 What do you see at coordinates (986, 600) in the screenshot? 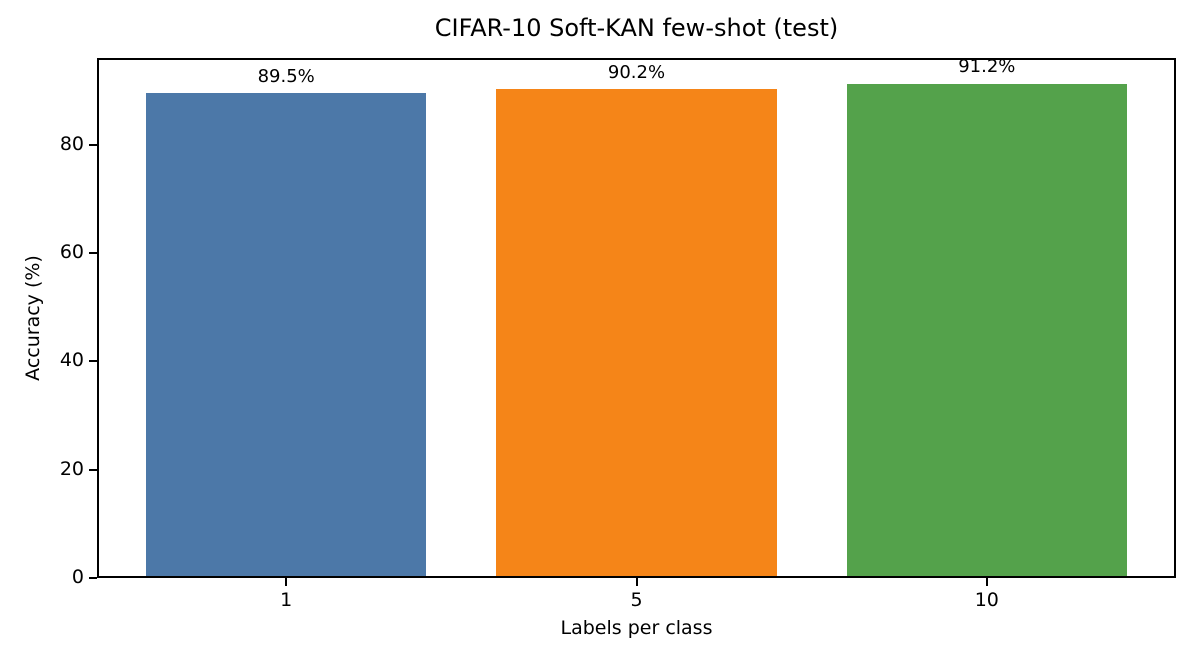
I see `x-tick-label: 10` at bounding box center [986, 600].